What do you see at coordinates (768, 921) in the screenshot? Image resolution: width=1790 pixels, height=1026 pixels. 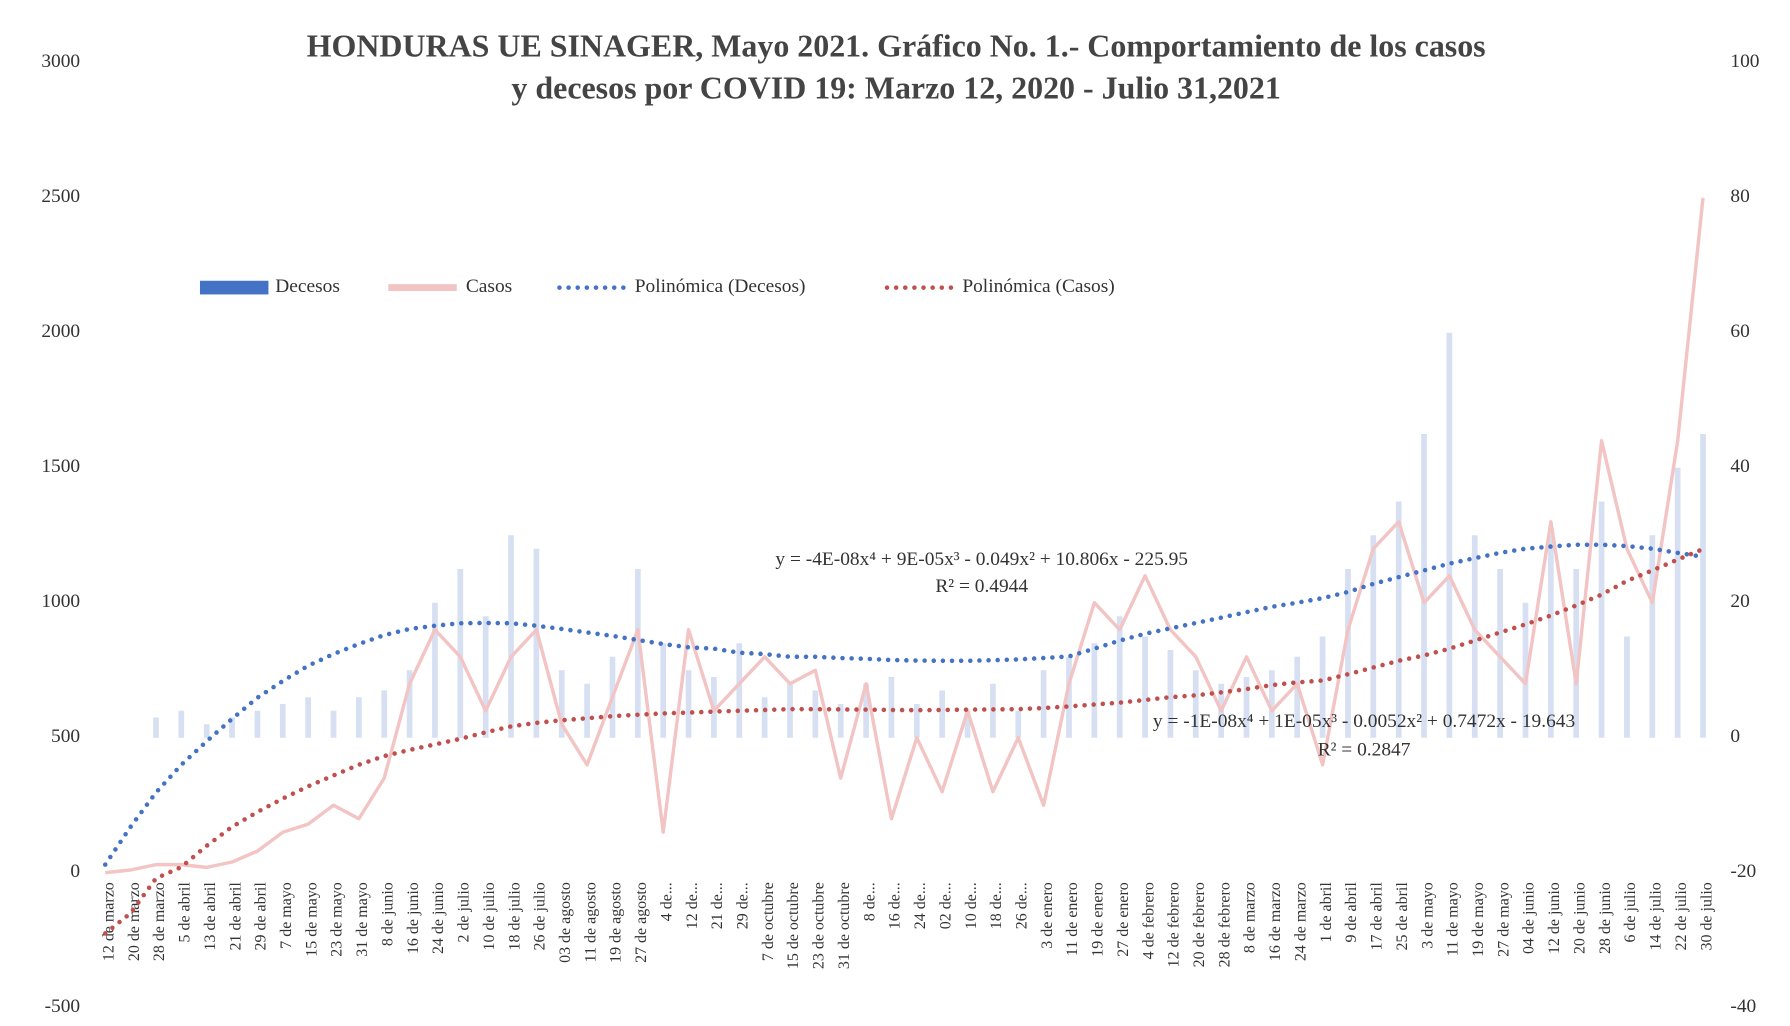 I see `x-tick-label: 7 de octubre` at bounding box center [768, 921].